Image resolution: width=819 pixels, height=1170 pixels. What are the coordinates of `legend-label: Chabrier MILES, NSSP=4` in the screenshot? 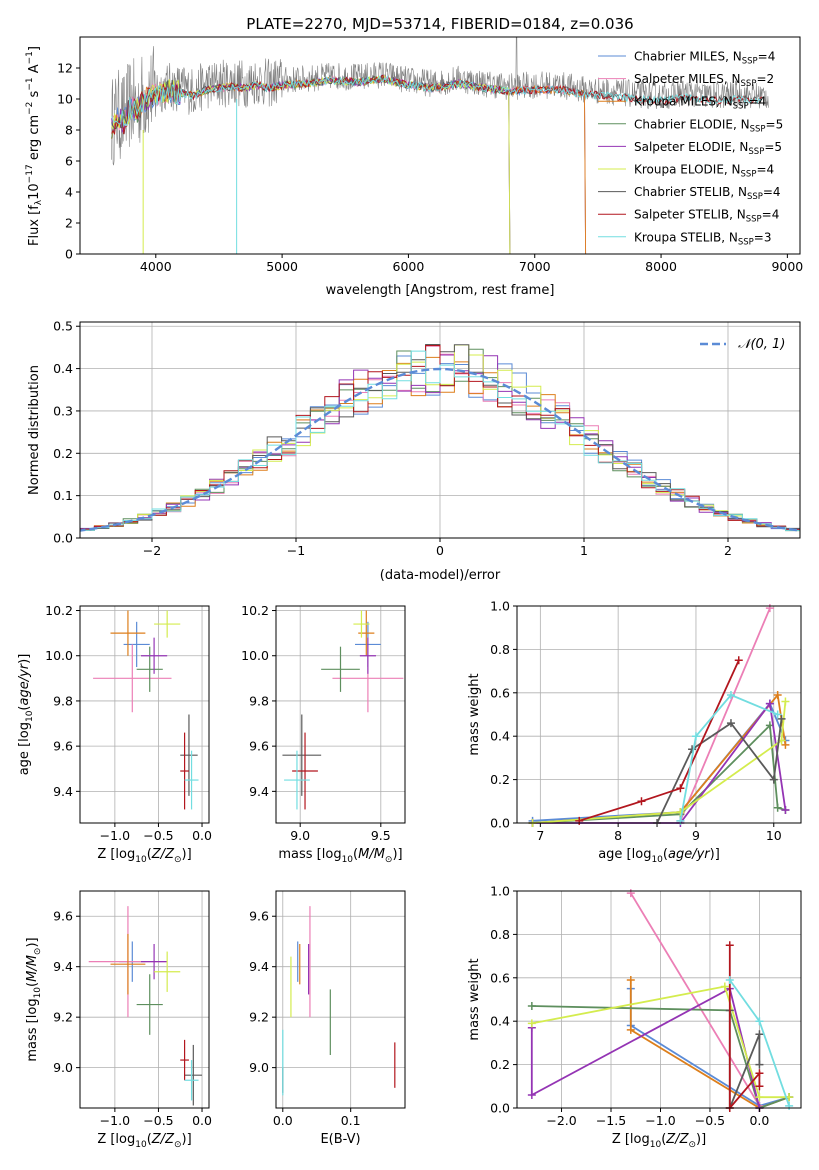 It's located at (704, 58).